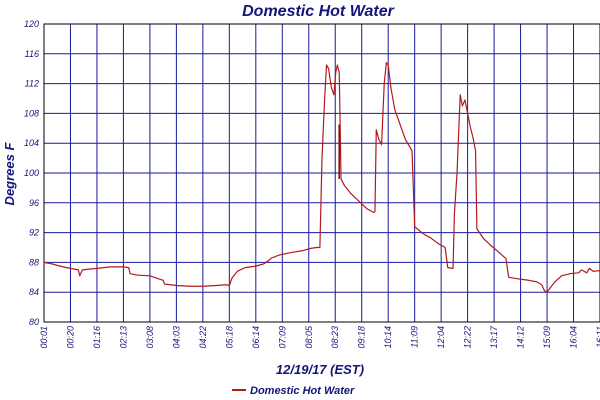 This screenshot has width=600, height=400. What do you see at coordinates (318, 11) in the screenshot?
I see `chart-title: Domestic Hot Water` at bounding box center [318, 11].